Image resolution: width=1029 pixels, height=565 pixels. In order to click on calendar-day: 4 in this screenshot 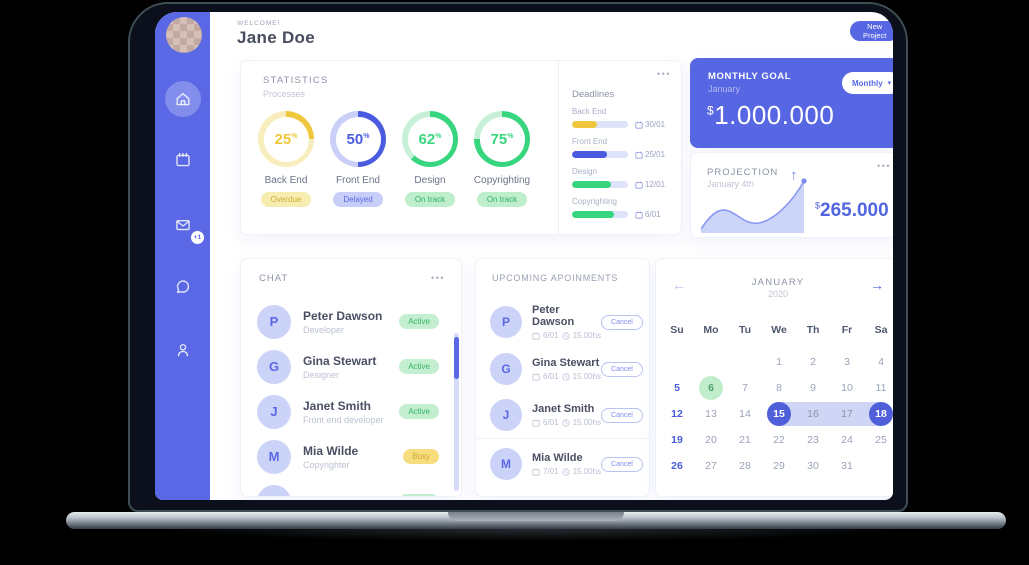, I will do `click(881, 362)`.